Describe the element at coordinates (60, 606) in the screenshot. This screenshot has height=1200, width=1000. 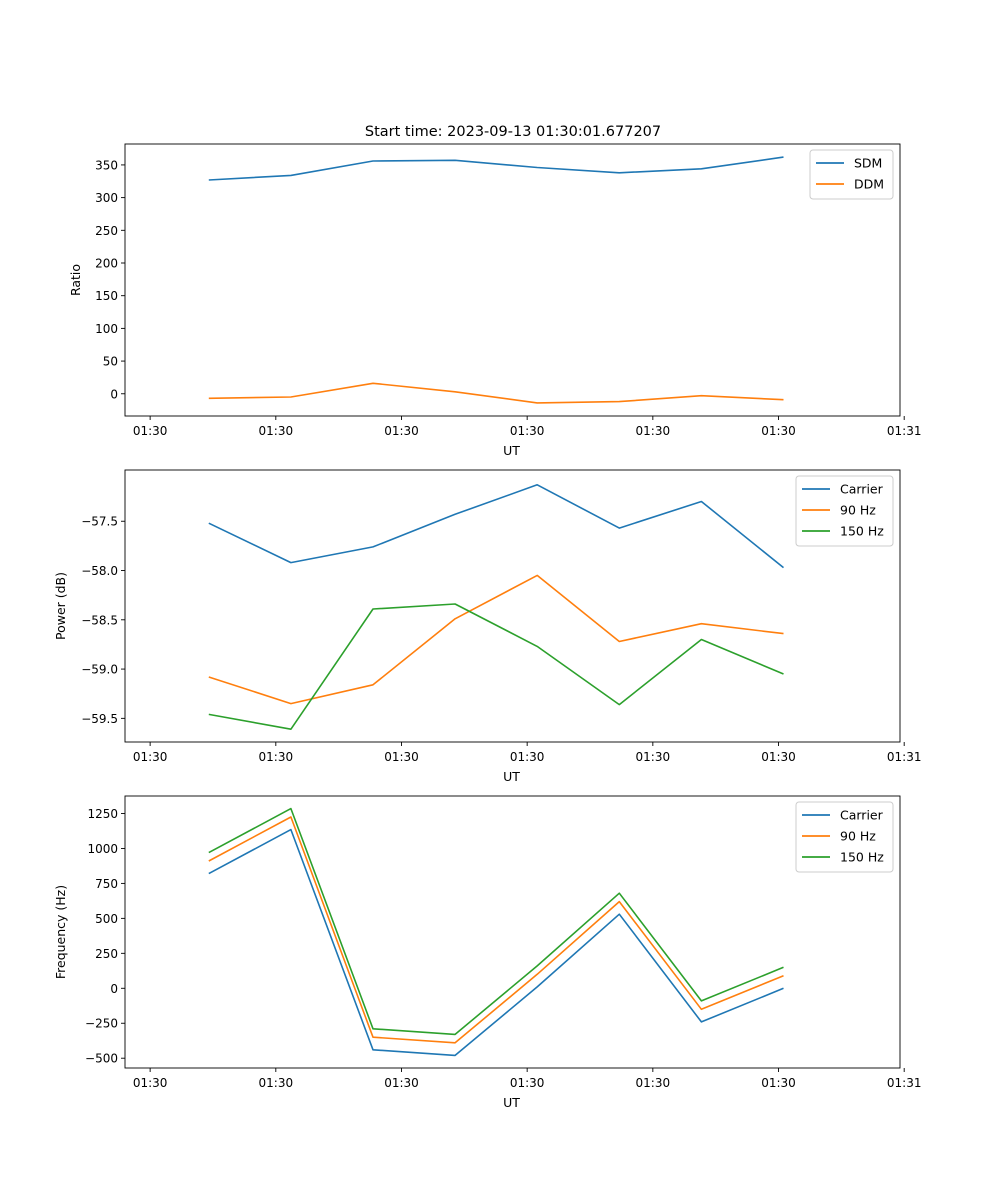
I see `y-axis-label: Power (dB)` at that location.